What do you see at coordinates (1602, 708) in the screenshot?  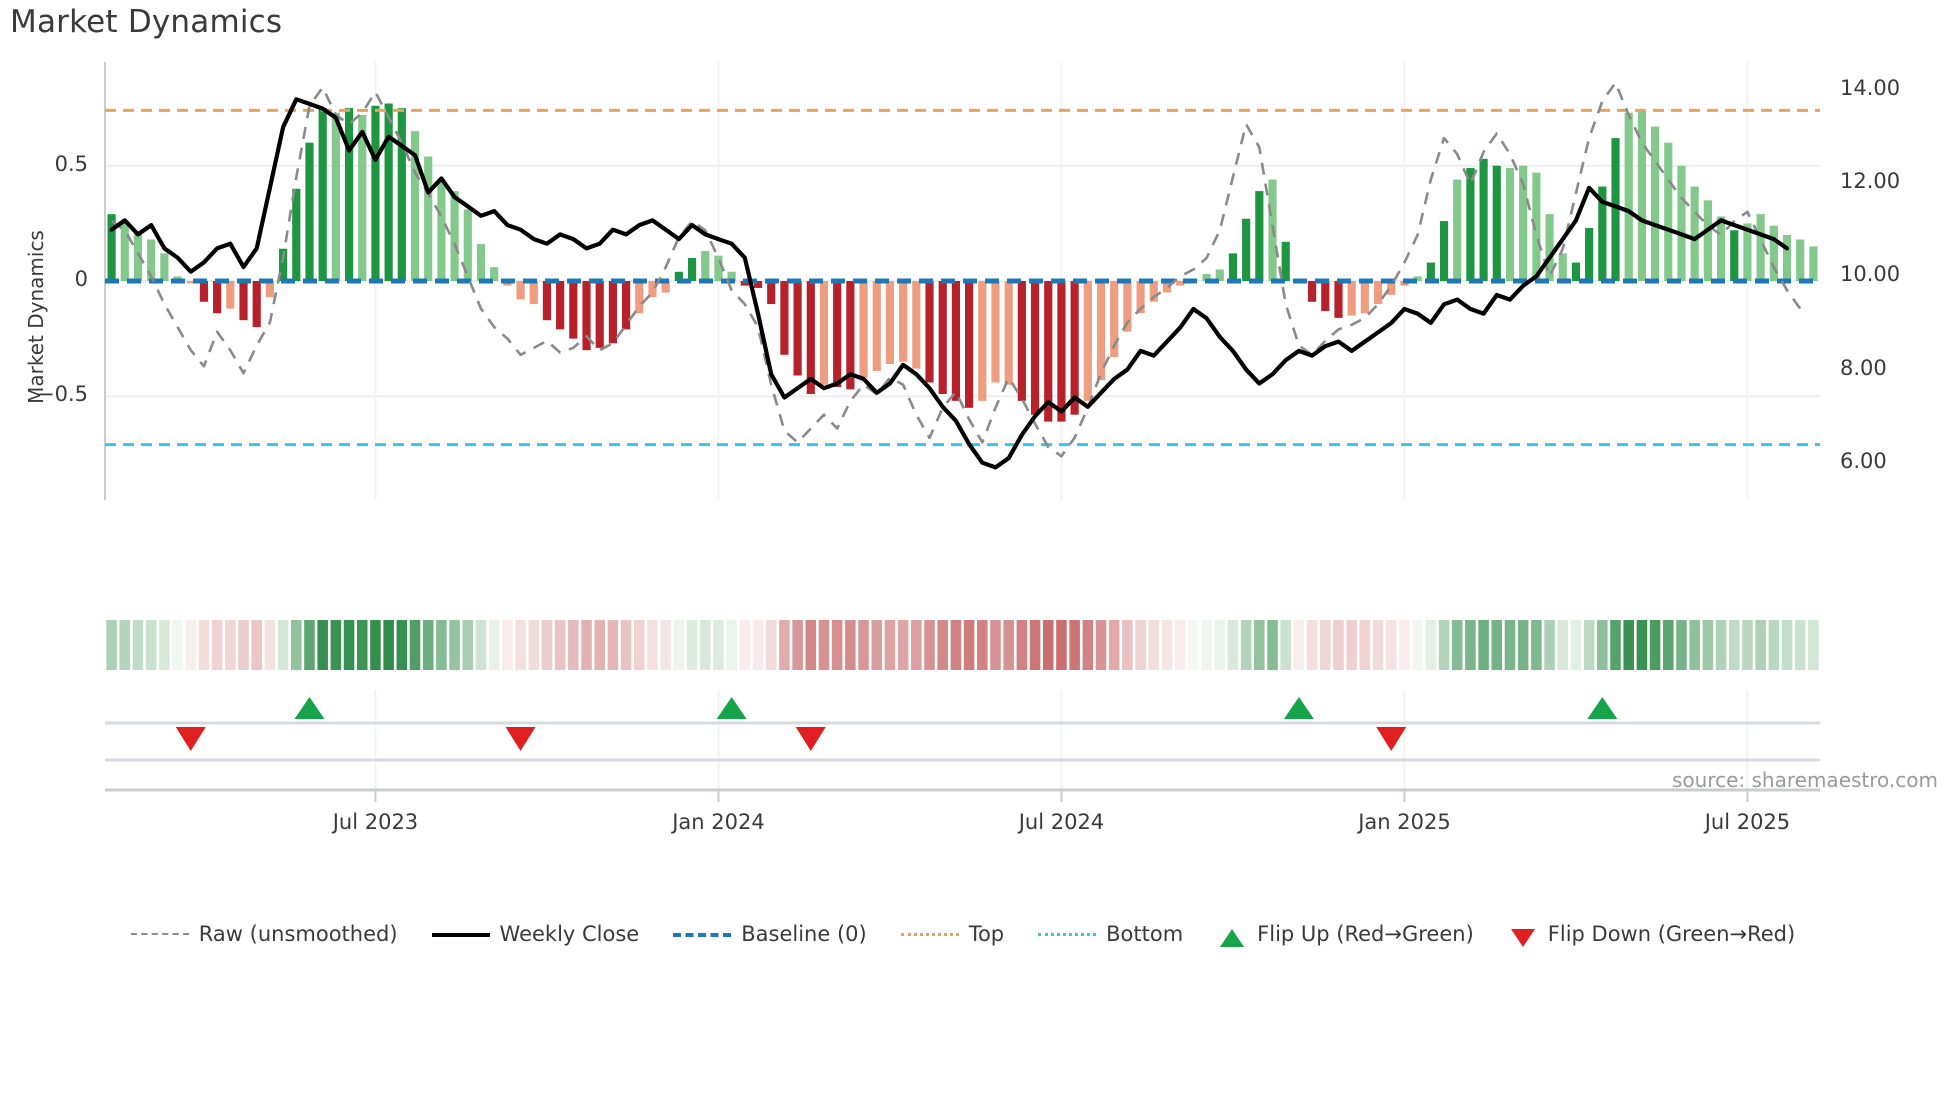 I see `flip-up-marker` at bounding box center [1602, 708].